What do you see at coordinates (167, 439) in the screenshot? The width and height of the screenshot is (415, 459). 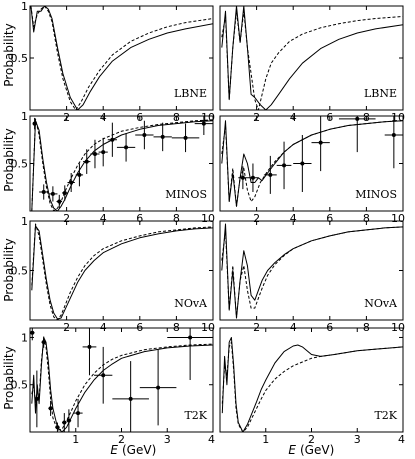 I see `x-tick-label: 3` at bounding box center [167, 439].